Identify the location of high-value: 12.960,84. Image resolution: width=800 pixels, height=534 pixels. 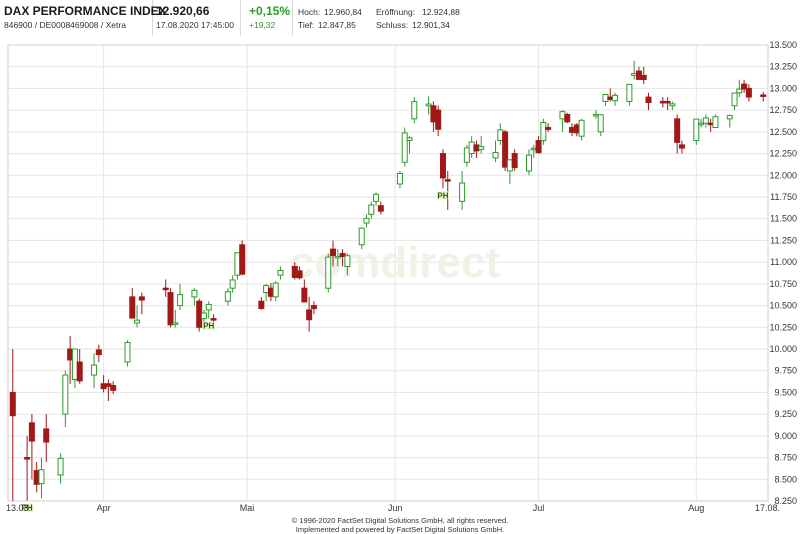
(343, 12).